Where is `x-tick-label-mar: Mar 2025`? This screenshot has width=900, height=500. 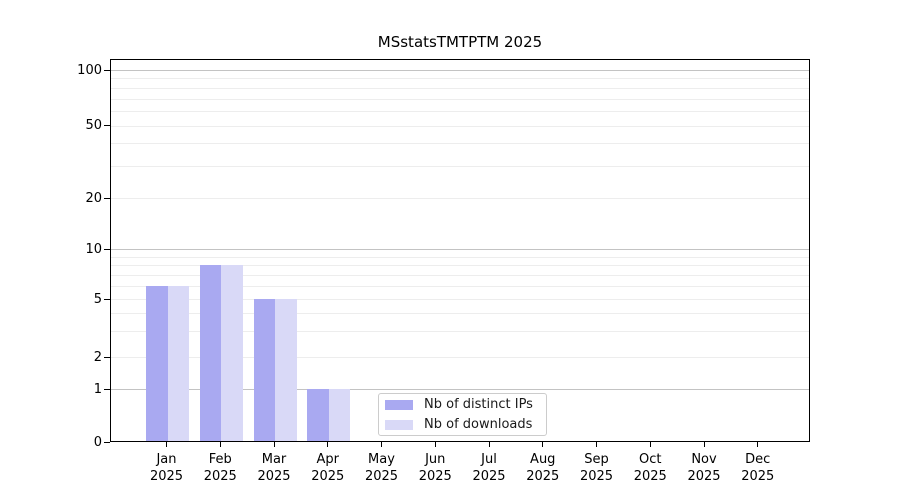
x-tick-label-mar: Mar 2025 is located at coordinates (274, 468).